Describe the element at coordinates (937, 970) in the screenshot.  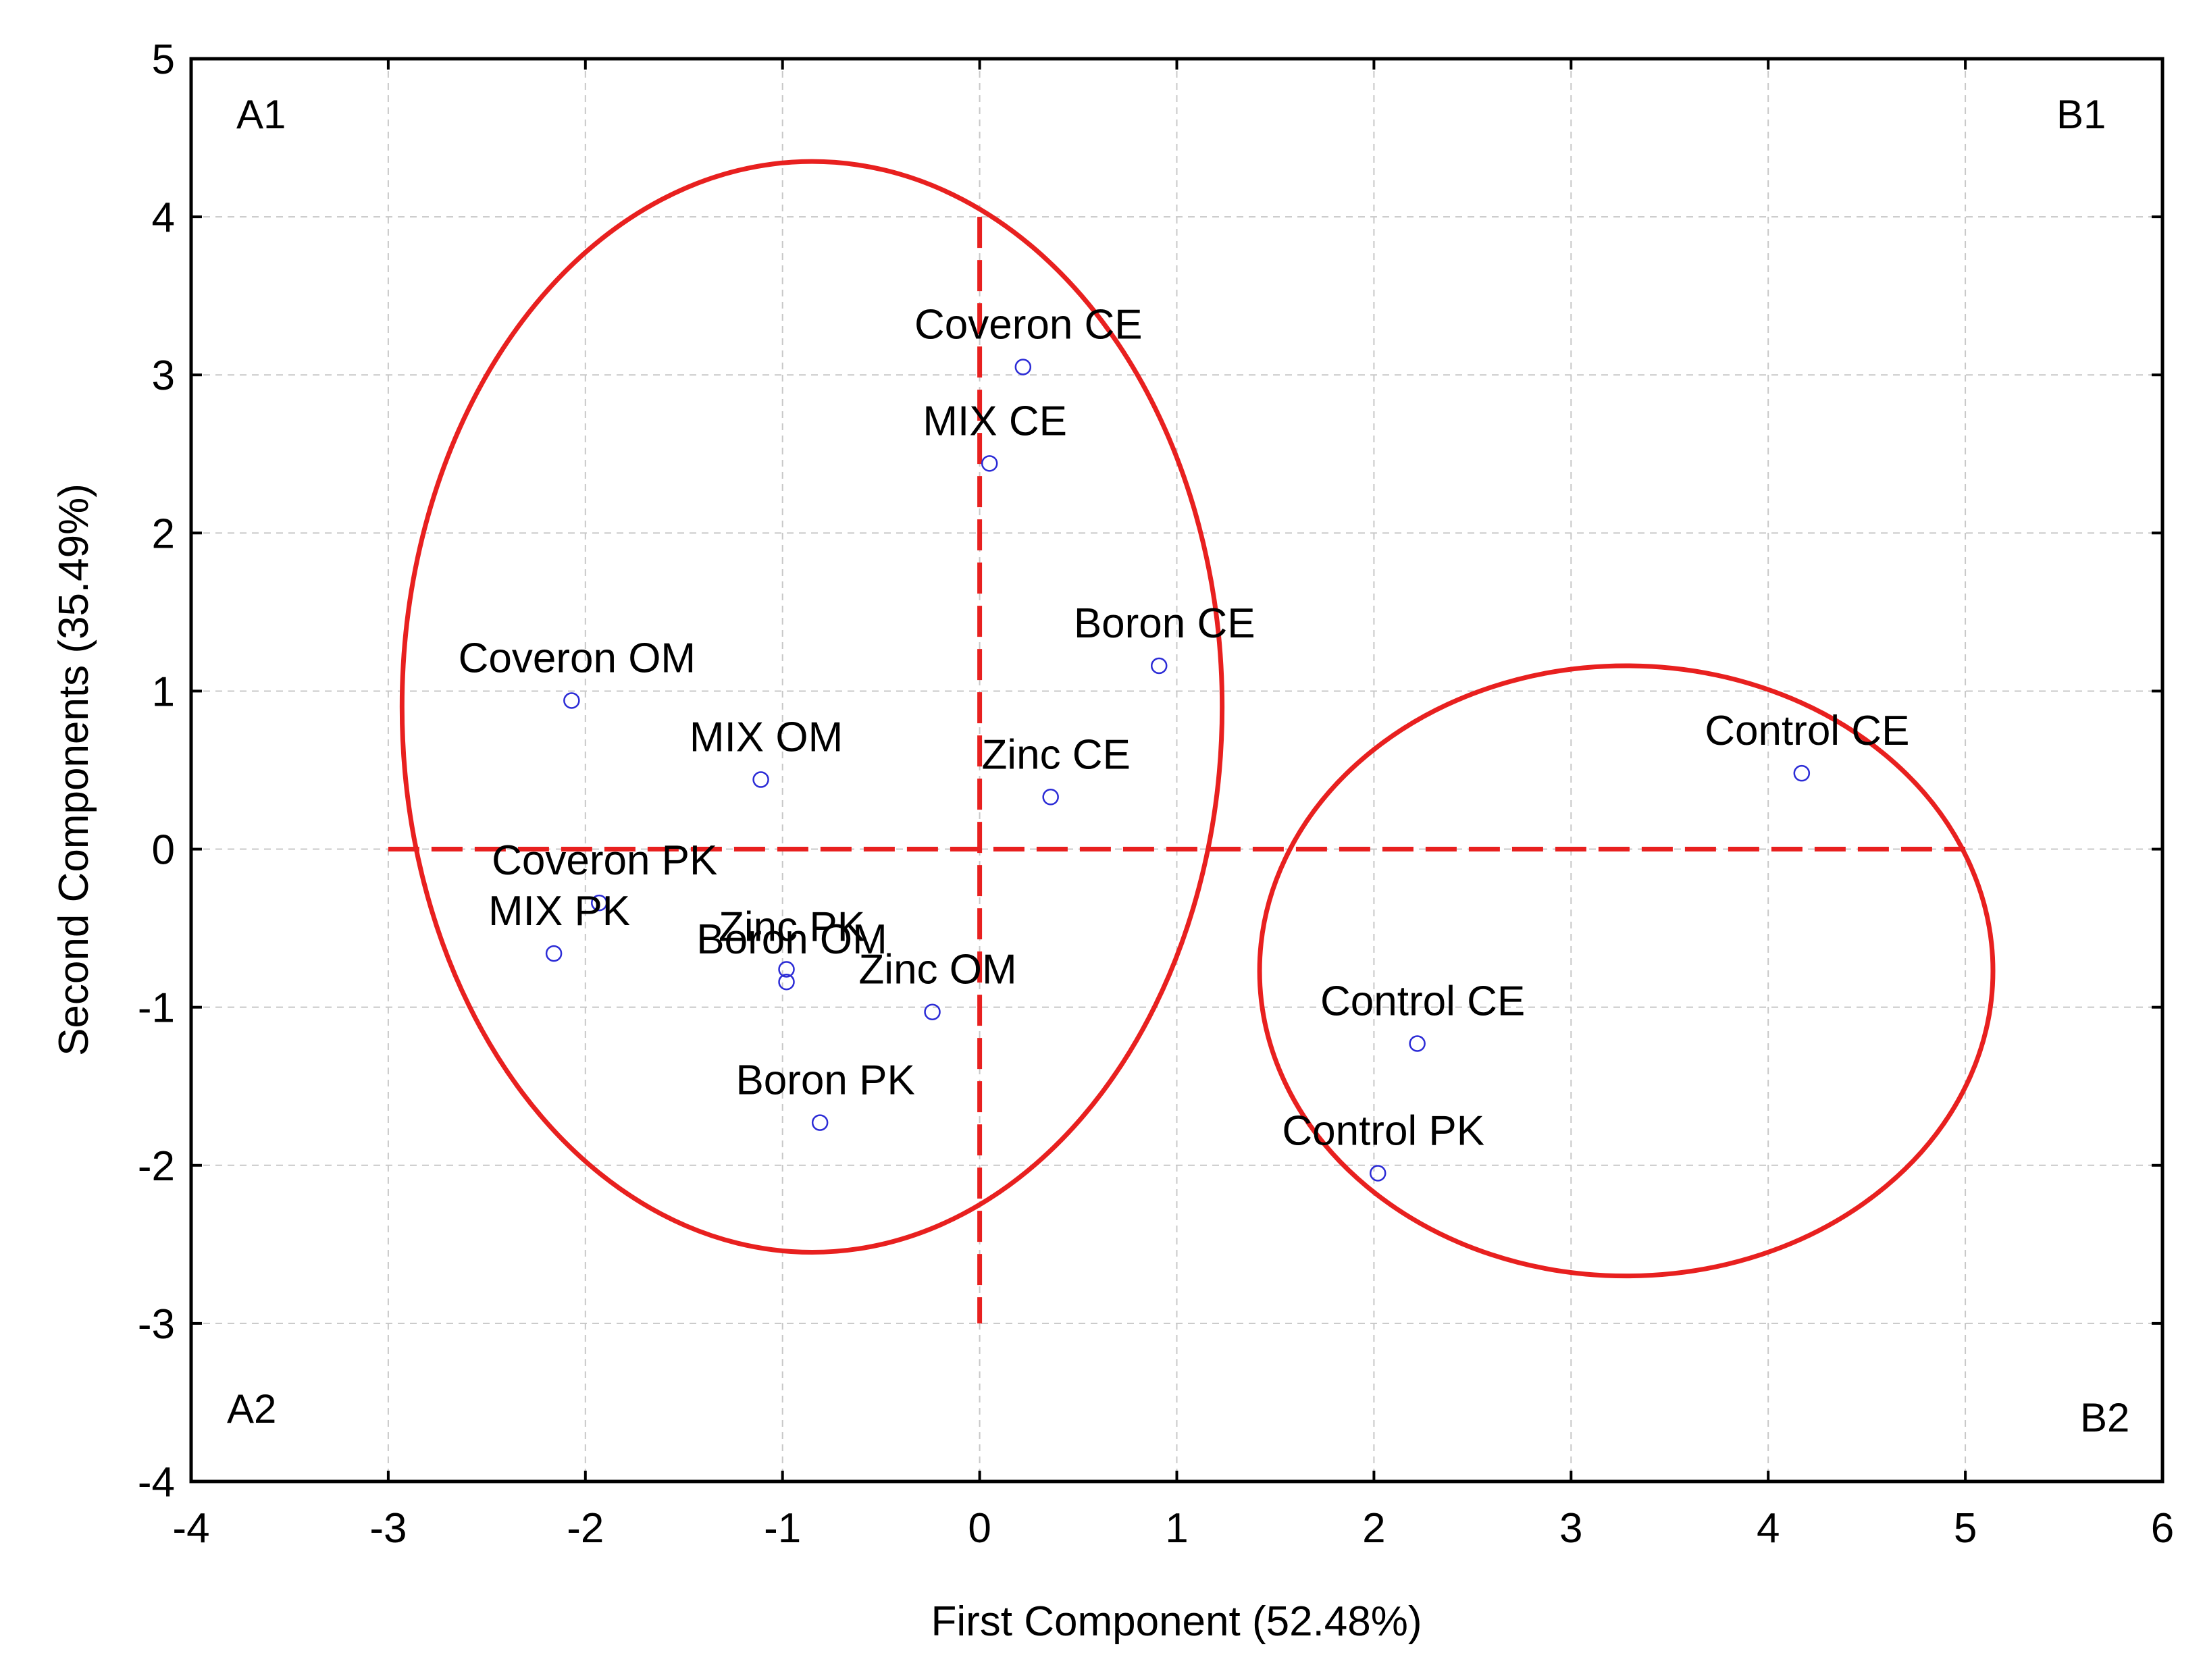
I see `point-label-zinc-om: Zinc OM` at that location.